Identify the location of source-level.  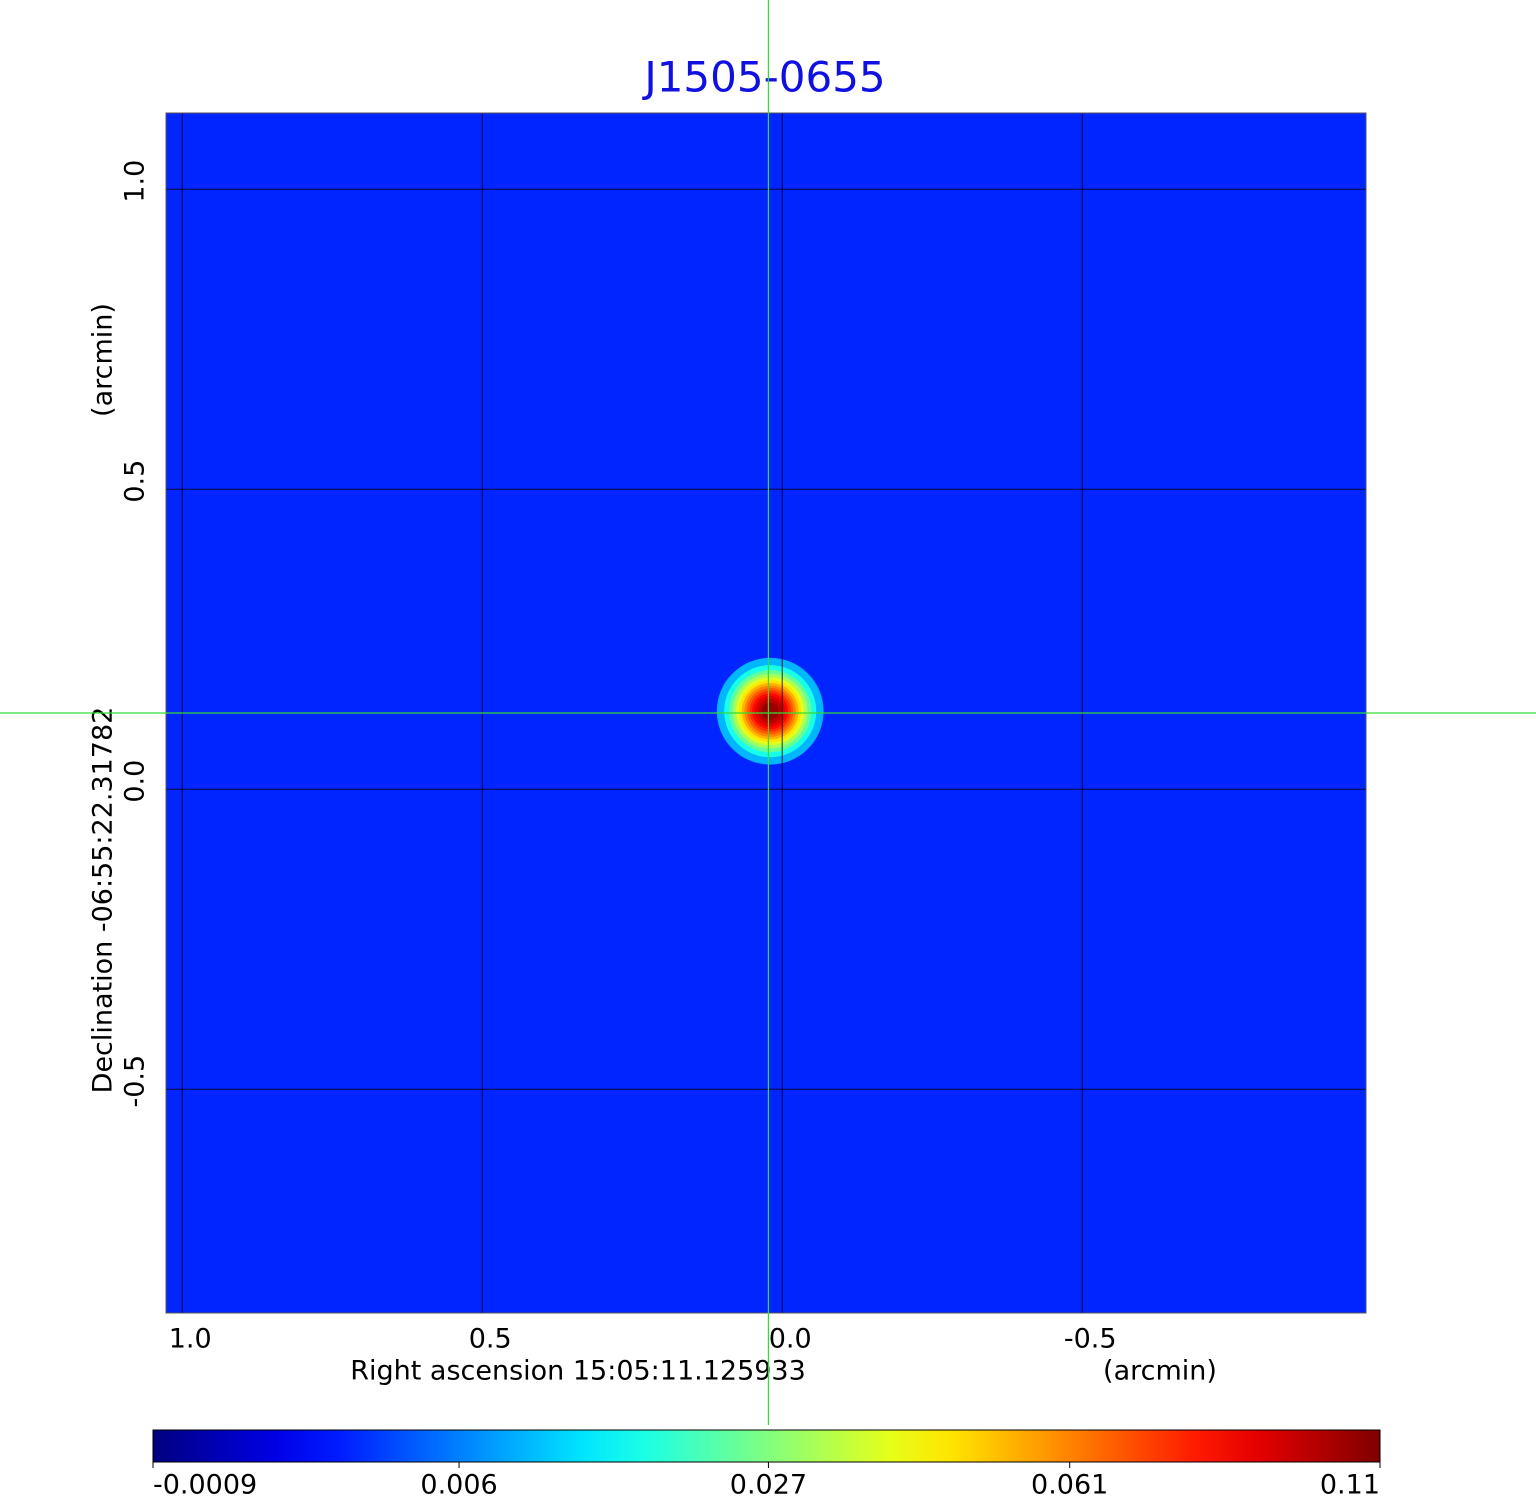
(770, 711).